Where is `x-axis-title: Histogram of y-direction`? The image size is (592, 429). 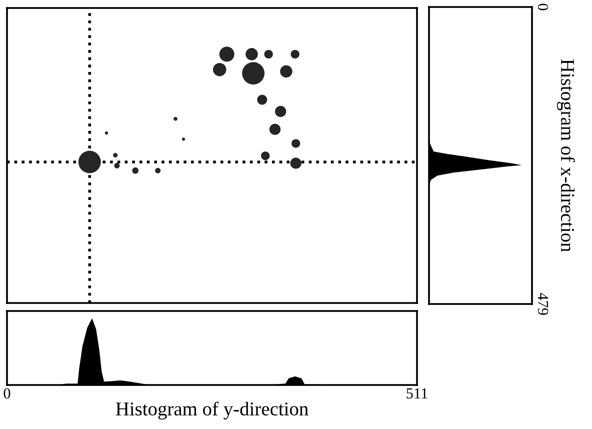
x-axis-title: Histogram of y-direction is located at coordinates (212, 411).